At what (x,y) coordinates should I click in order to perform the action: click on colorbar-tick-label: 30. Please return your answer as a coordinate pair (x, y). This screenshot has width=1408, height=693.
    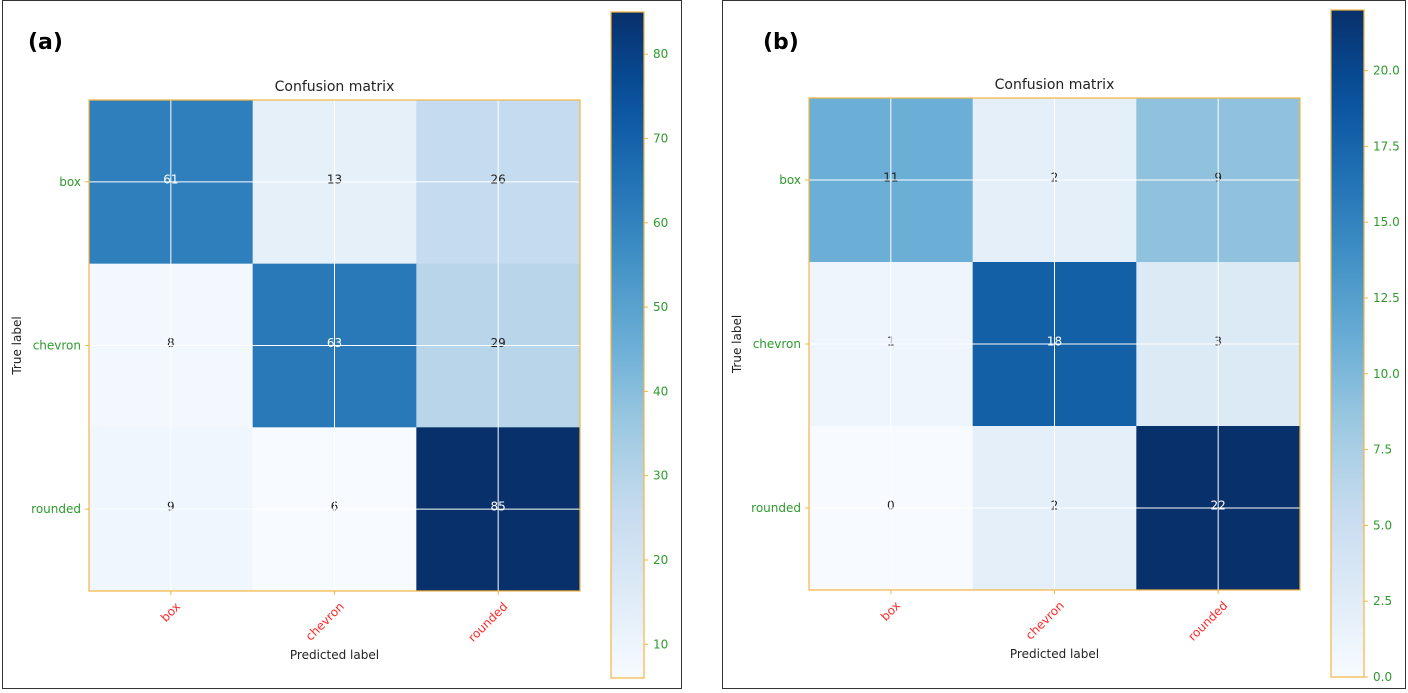
    Looking at the image, I should click on (660, 476).